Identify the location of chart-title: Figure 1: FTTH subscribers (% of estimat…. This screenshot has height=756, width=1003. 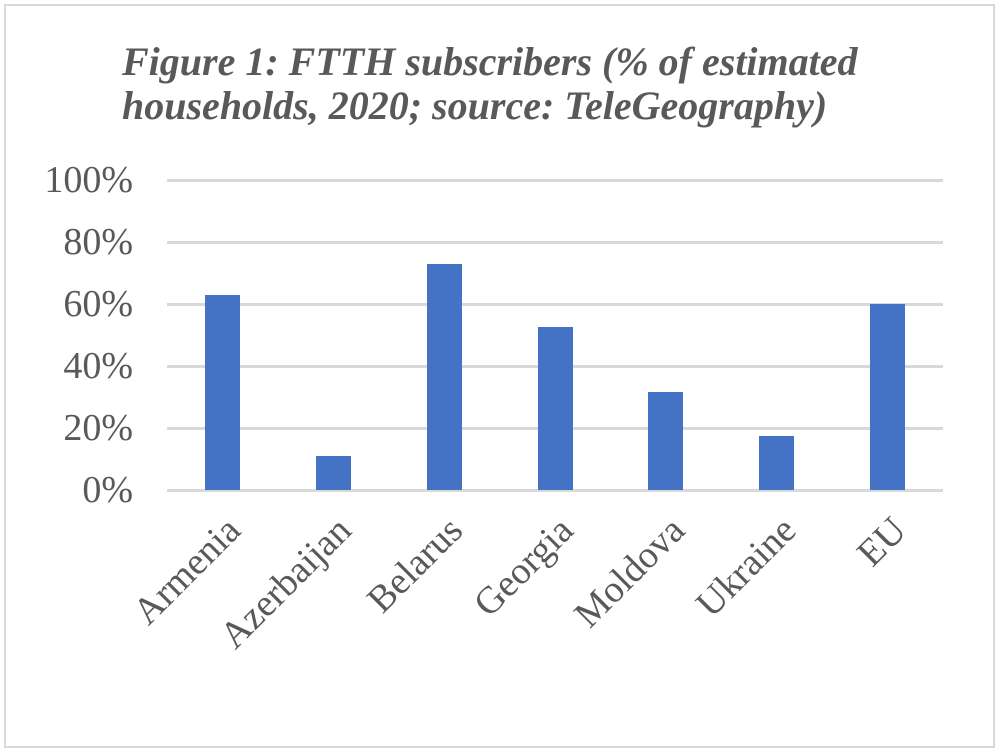
(532, 84).